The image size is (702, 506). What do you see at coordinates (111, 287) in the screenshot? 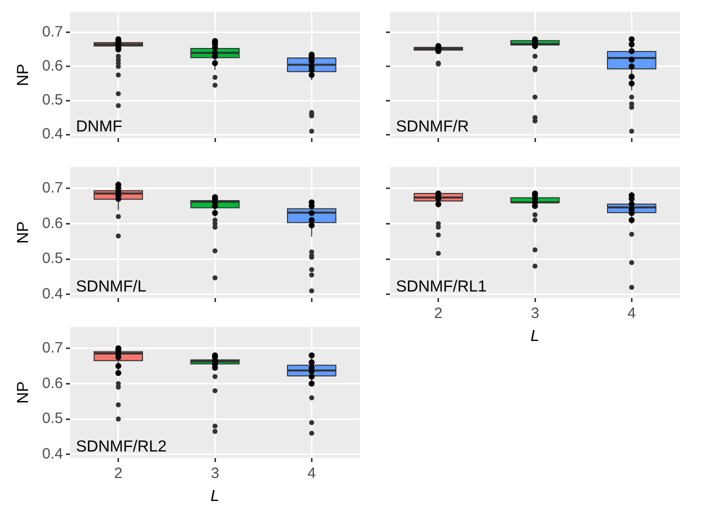
I see `text: SDNMF/L` at bounding box center [111, 287].